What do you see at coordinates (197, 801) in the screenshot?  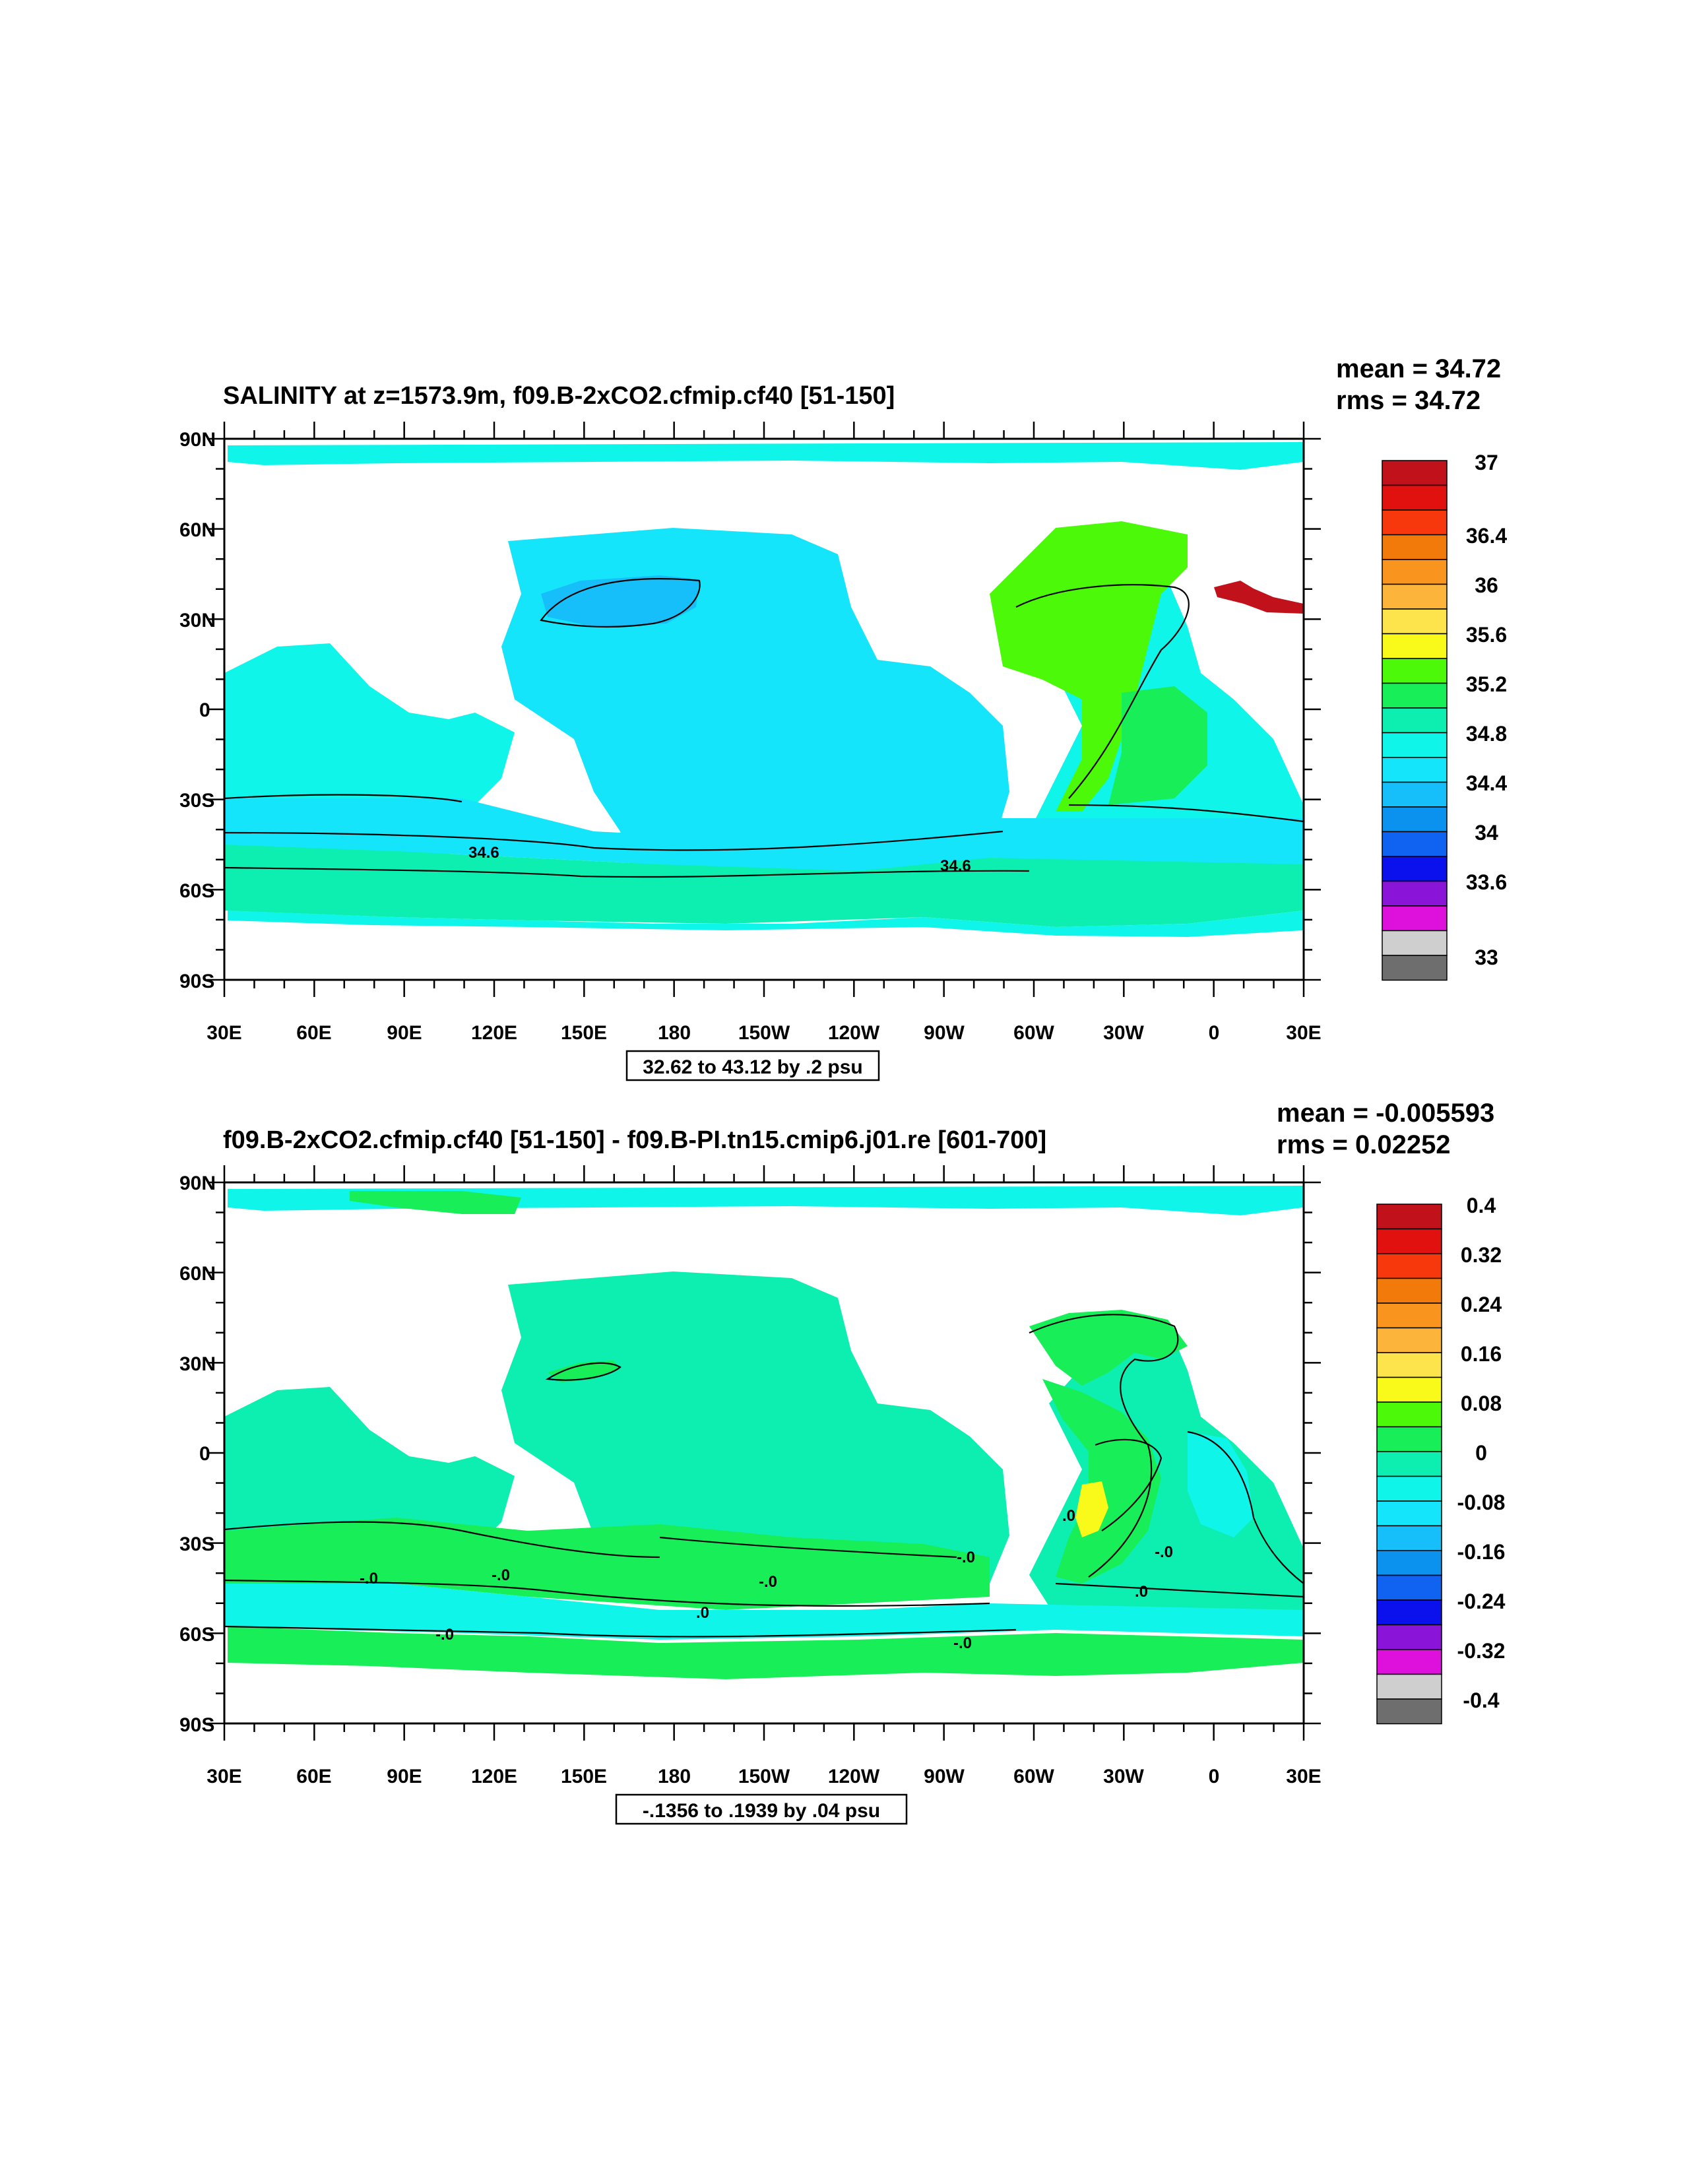 I see `top-lat-tick-label: 30S` at bounding box center [197, 801].